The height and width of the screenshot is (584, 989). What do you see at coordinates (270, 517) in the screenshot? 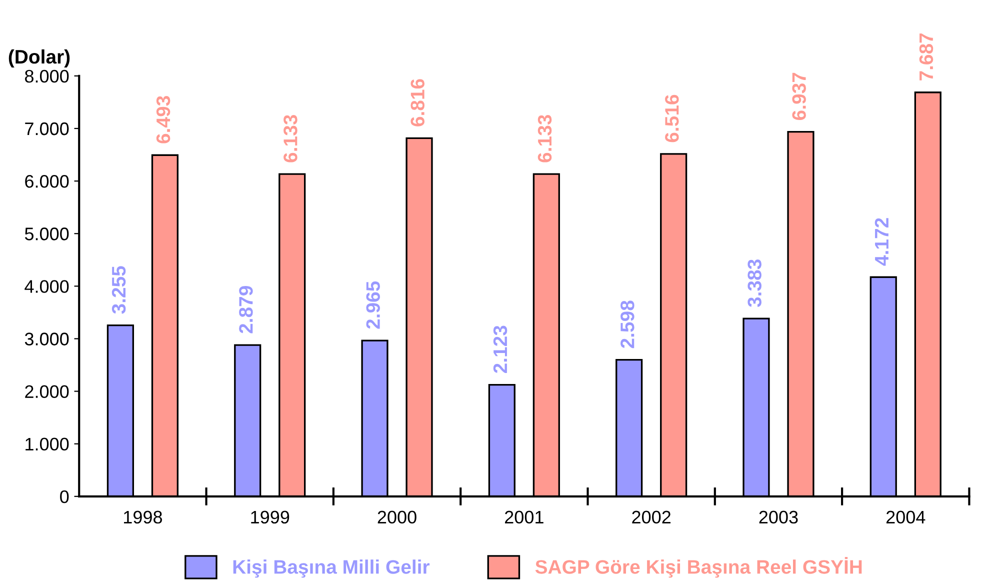
I see `x-tick-label: 1999` at bounding box center [270, 517].